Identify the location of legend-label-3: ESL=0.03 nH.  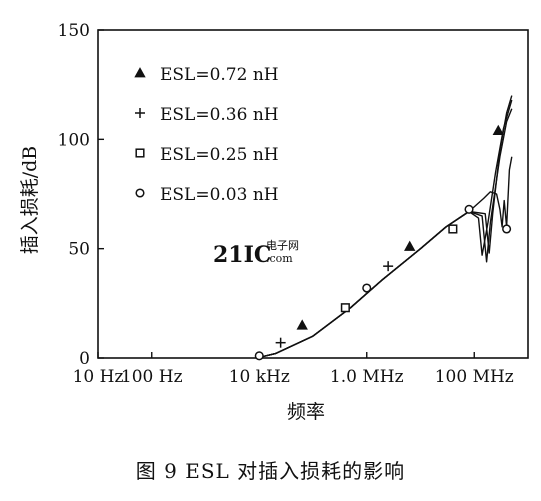
(219, 195).